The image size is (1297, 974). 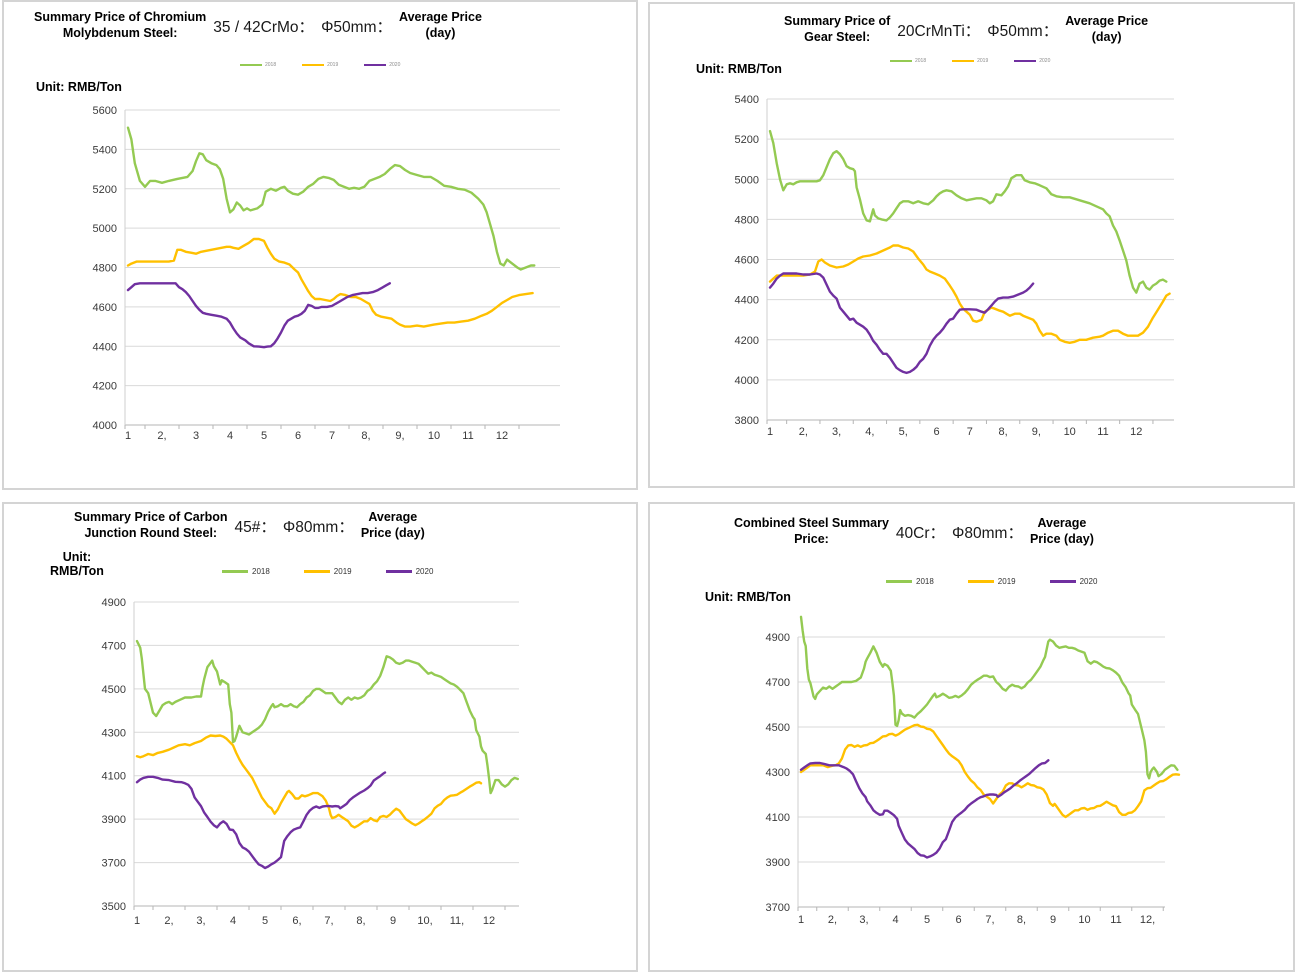 I want to click on x-axis-tick-label: 12,, so click(x=1147, y=920).